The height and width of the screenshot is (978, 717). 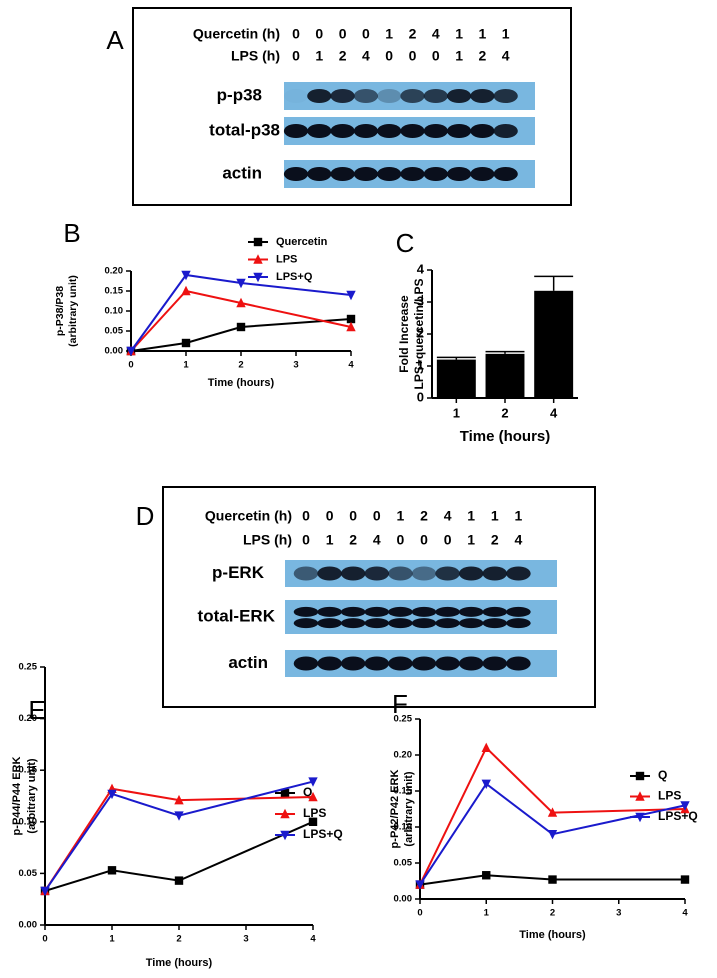 What do you see at coordinates (421, 268) in the screenshot?
I see `y-tick-label: 4` at bounding box center [421, 268].